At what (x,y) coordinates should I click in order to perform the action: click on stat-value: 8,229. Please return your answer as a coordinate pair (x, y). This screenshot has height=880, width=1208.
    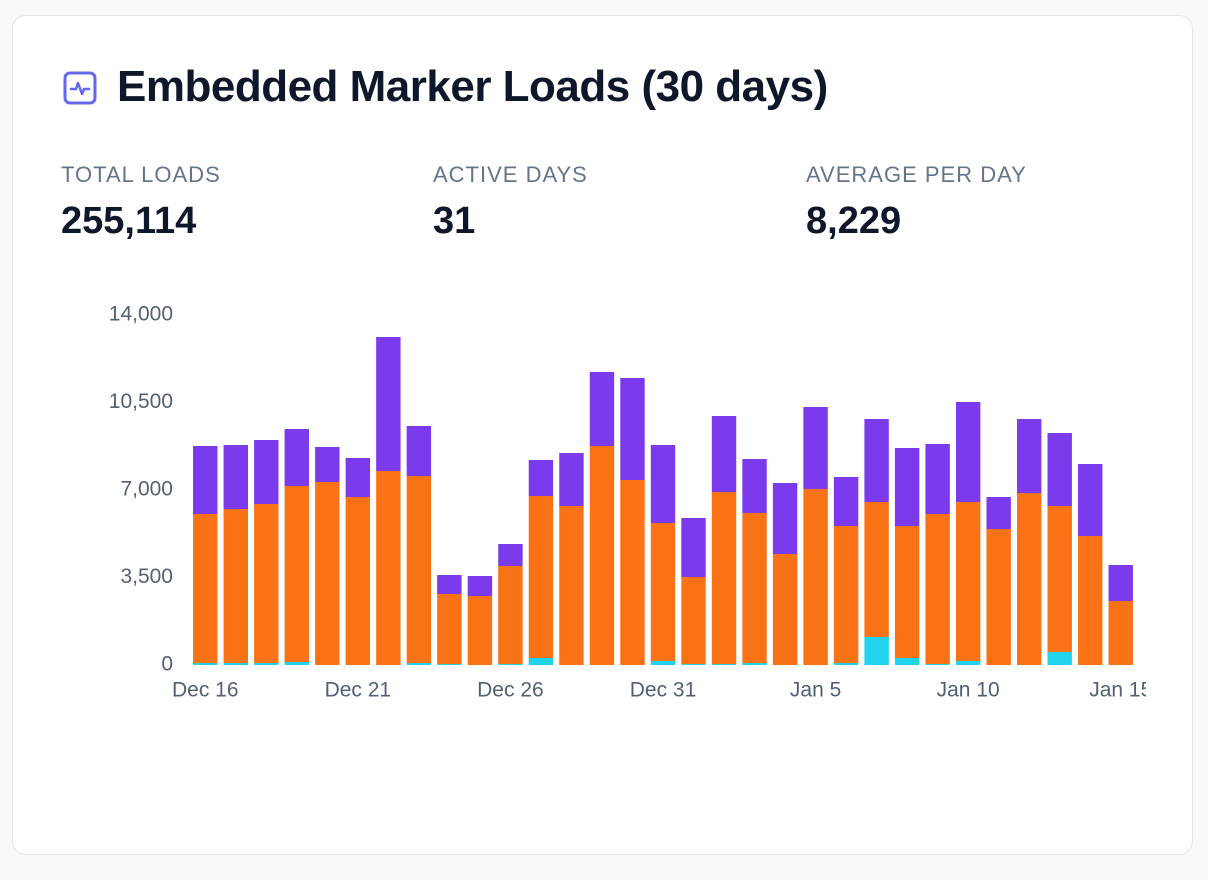
    Looking at the image, I should click on (854, 221).